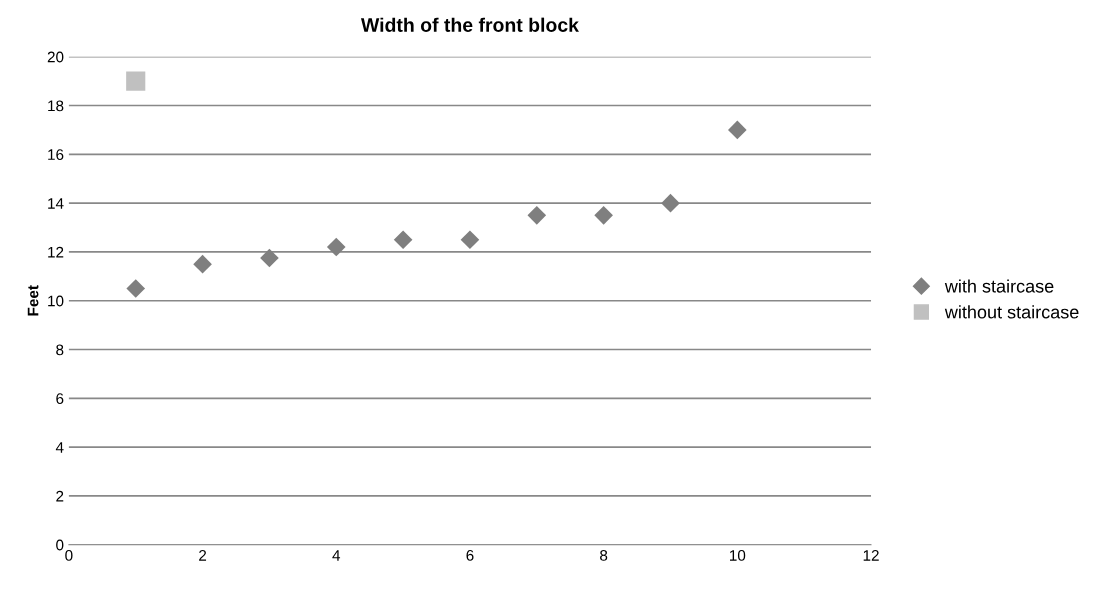  What do you see at coordinates (60, 496) in the screenshot?
I see `y-tick-label: 2` at bounding box center [60, 496].